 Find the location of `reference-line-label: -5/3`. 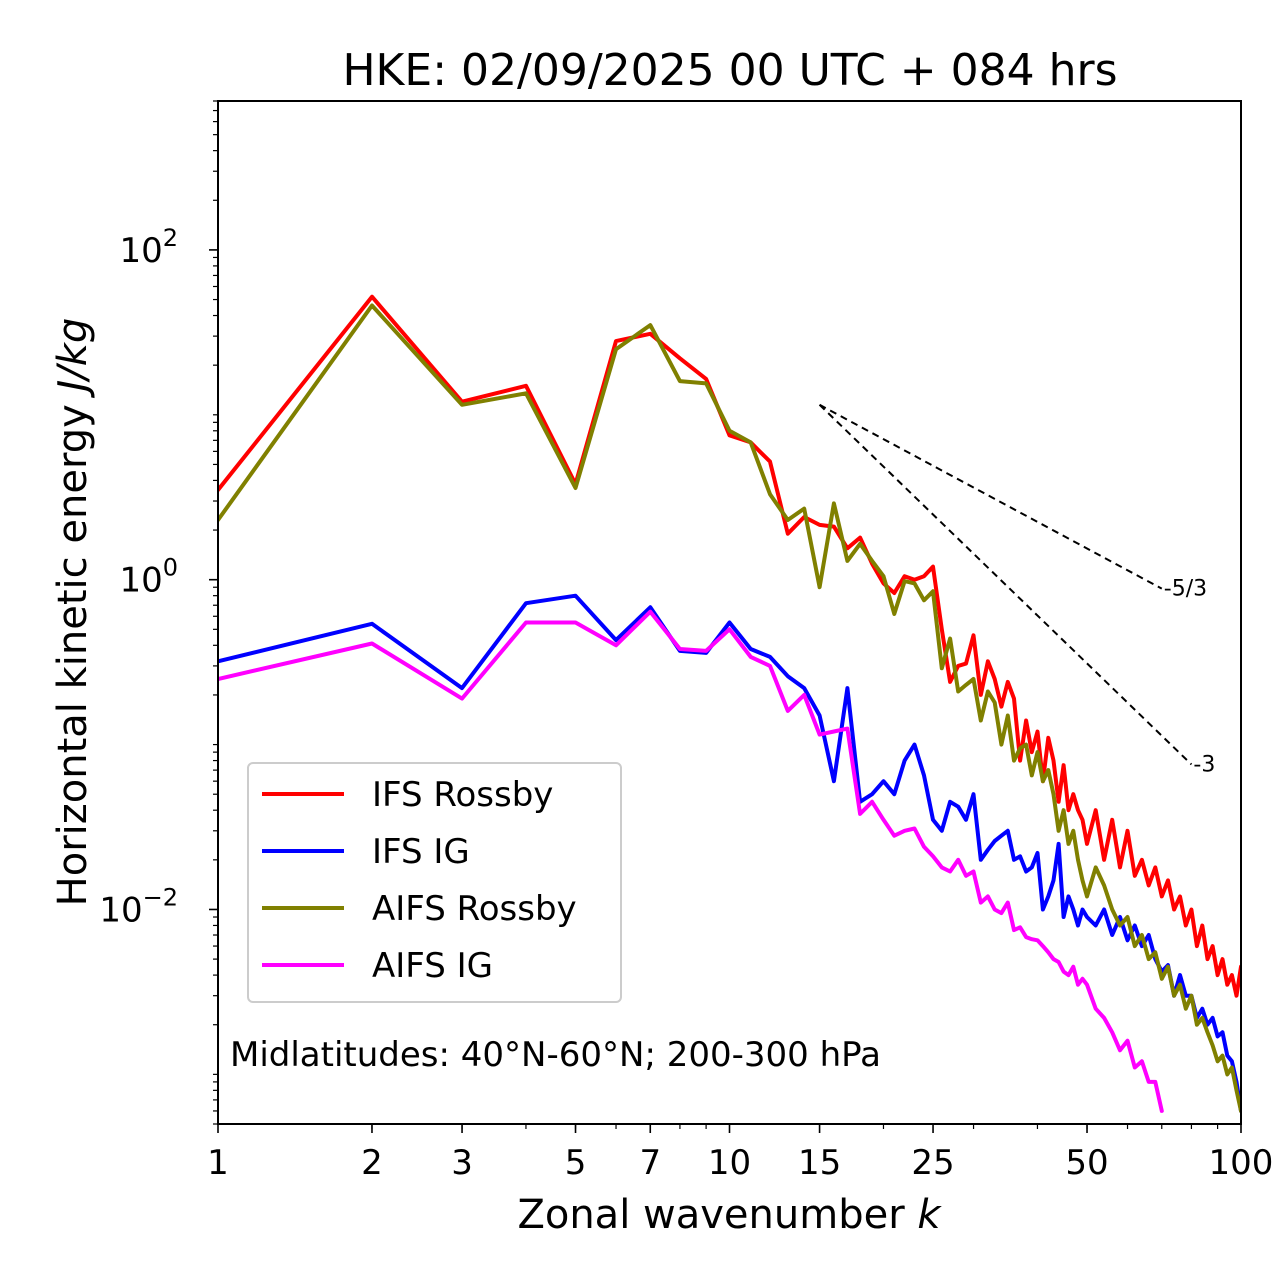

reference-line-label: -5/3 is located at coordinates (1185, 589).